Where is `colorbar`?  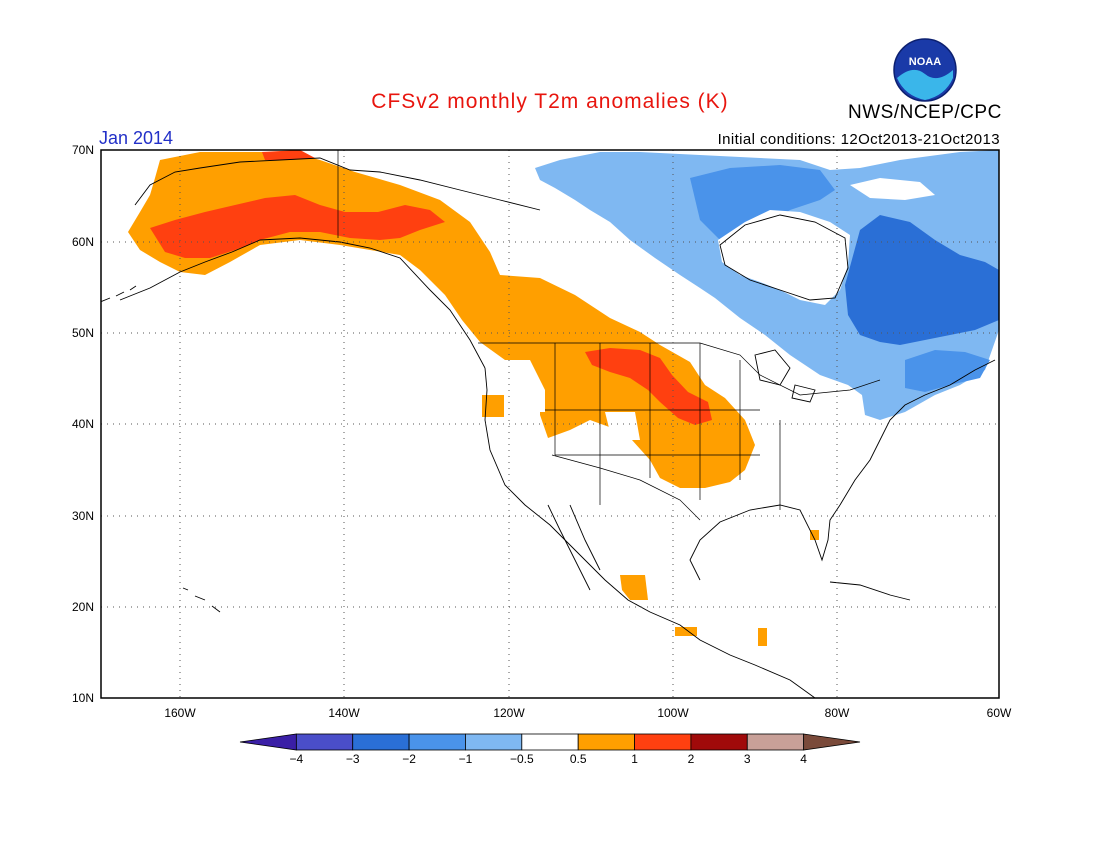
colorbar is located at coordinates (550, 742).